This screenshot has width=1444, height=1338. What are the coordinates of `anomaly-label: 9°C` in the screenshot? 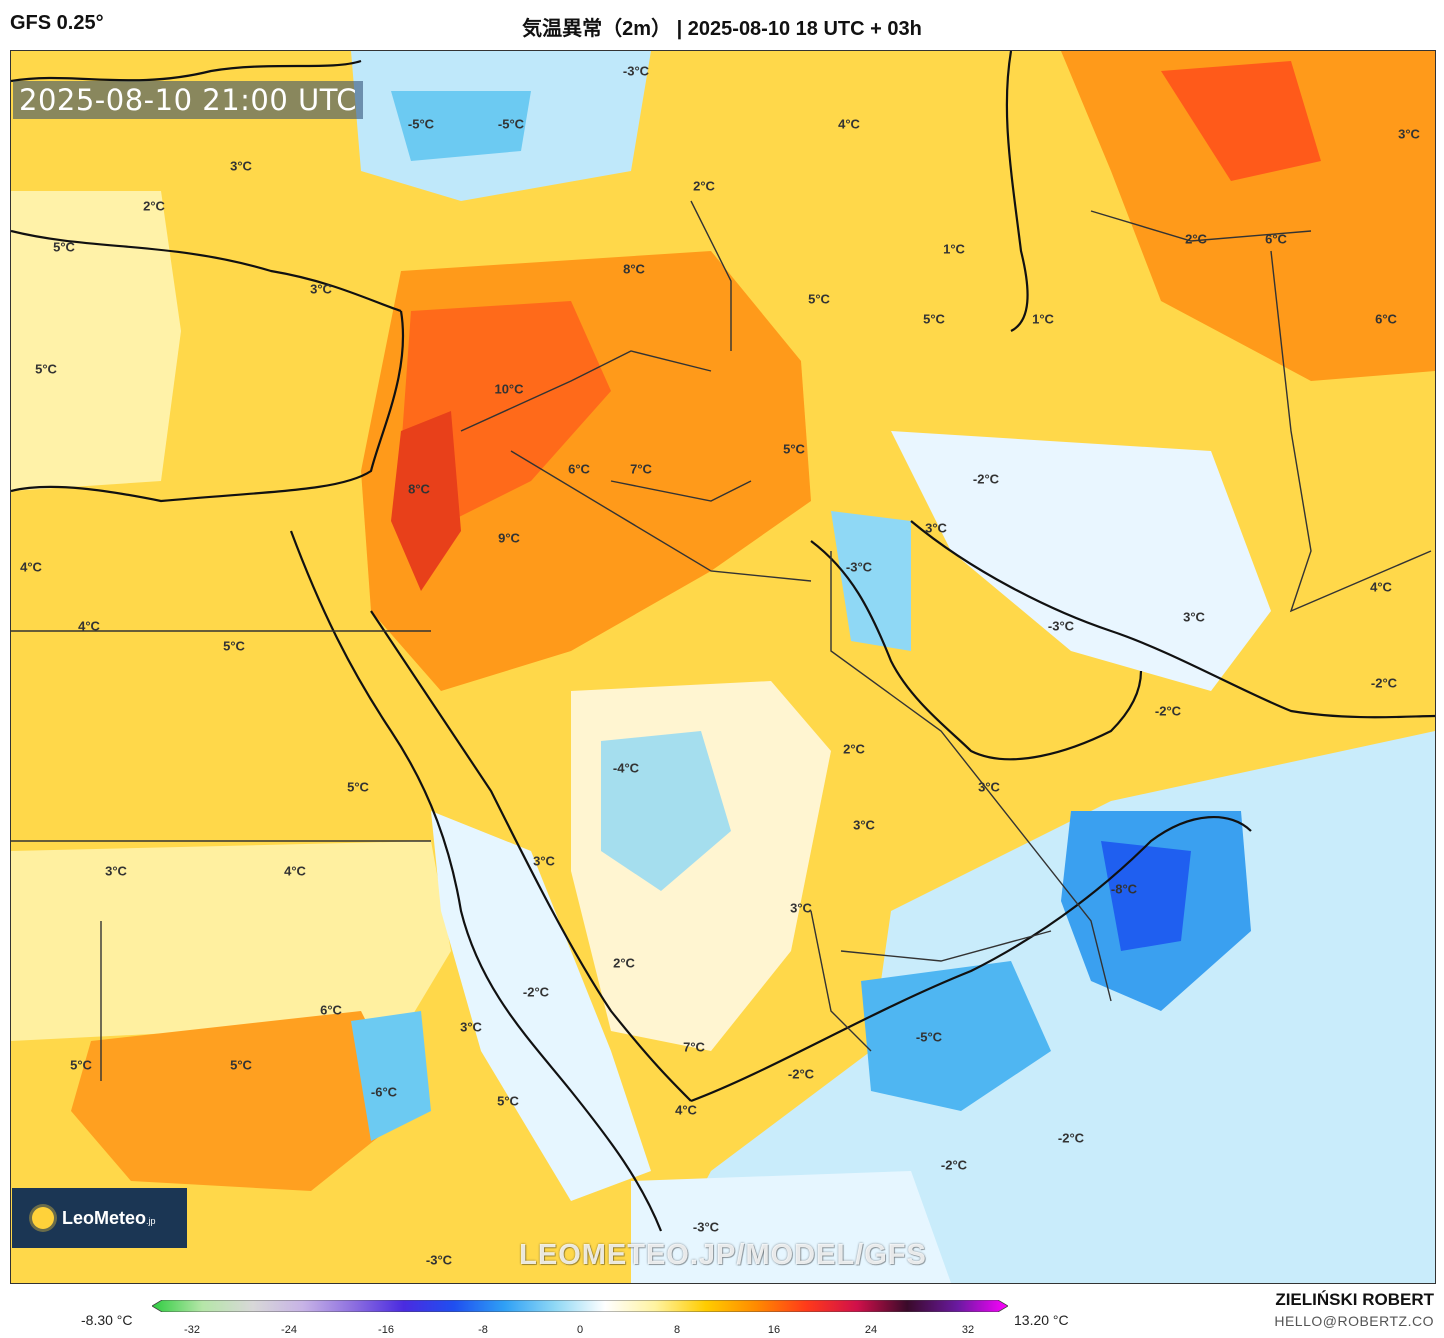 It's located at (509, 538).